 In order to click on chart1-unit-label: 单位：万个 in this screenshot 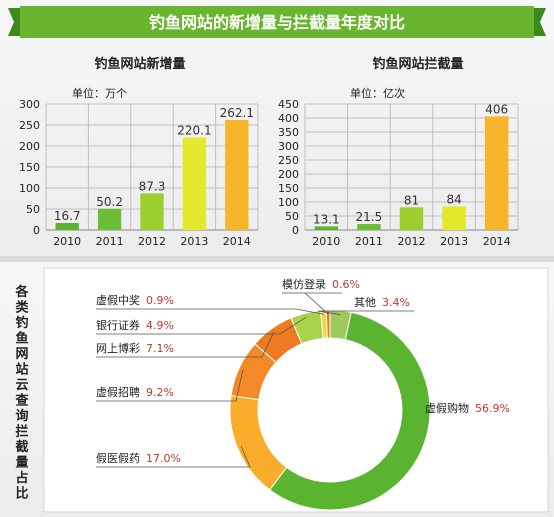, I will do `click(99, 93)`.